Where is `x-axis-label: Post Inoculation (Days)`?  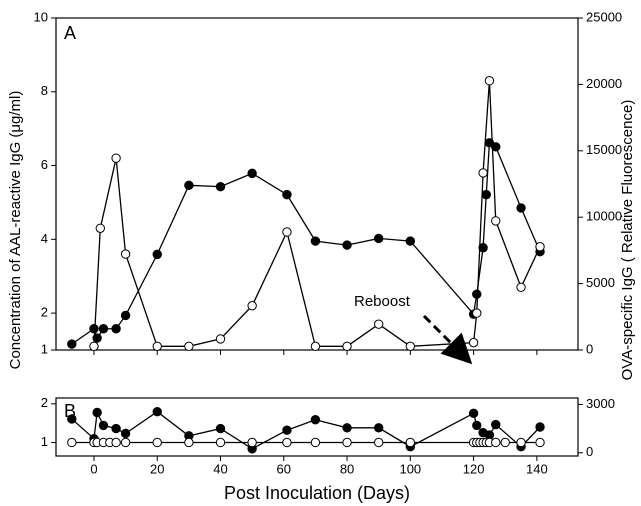
x-axis-label: Post Inoculation (Days) is located at coordinates (317, 493).